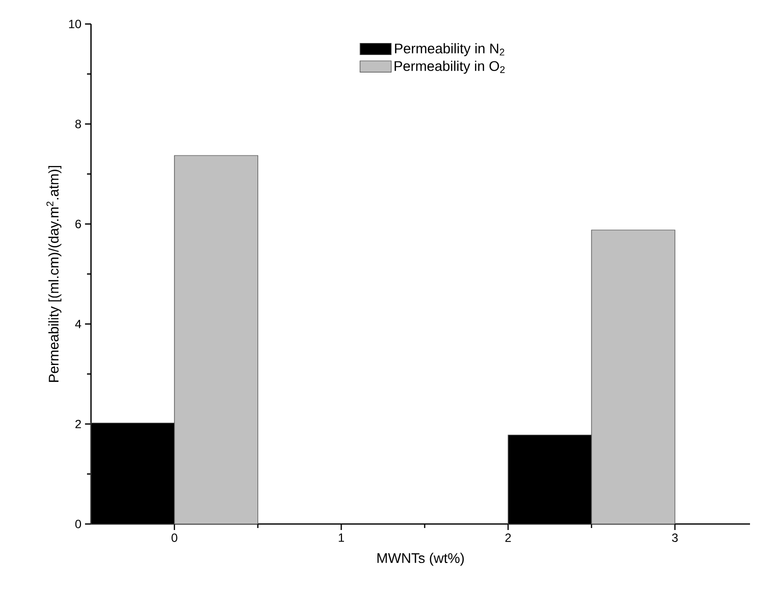 The image size is (759, 599). Describe the element at coordinates (75, 24) in the screenshot. I see `y-tick-label: 10` at that location.